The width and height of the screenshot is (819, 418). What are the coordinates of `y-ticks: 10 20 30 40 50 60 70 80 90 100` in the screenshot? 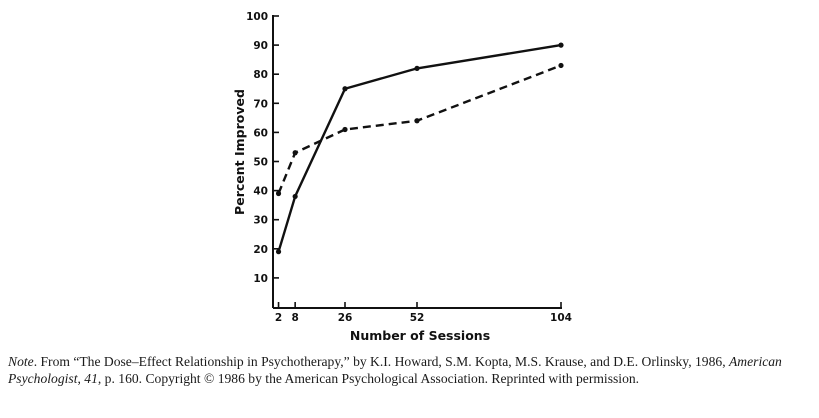 It's located at (262, 148).